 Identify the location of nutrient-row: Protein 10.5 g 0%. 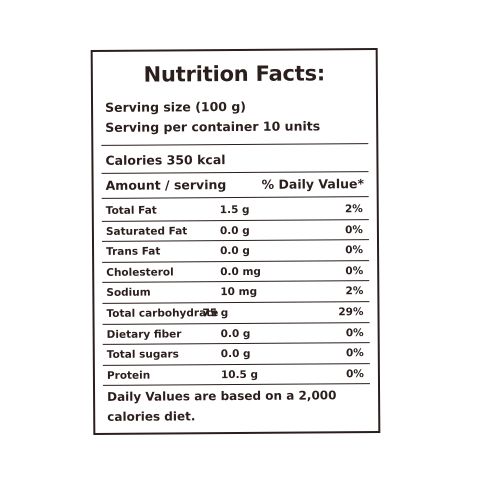
(236, 375).